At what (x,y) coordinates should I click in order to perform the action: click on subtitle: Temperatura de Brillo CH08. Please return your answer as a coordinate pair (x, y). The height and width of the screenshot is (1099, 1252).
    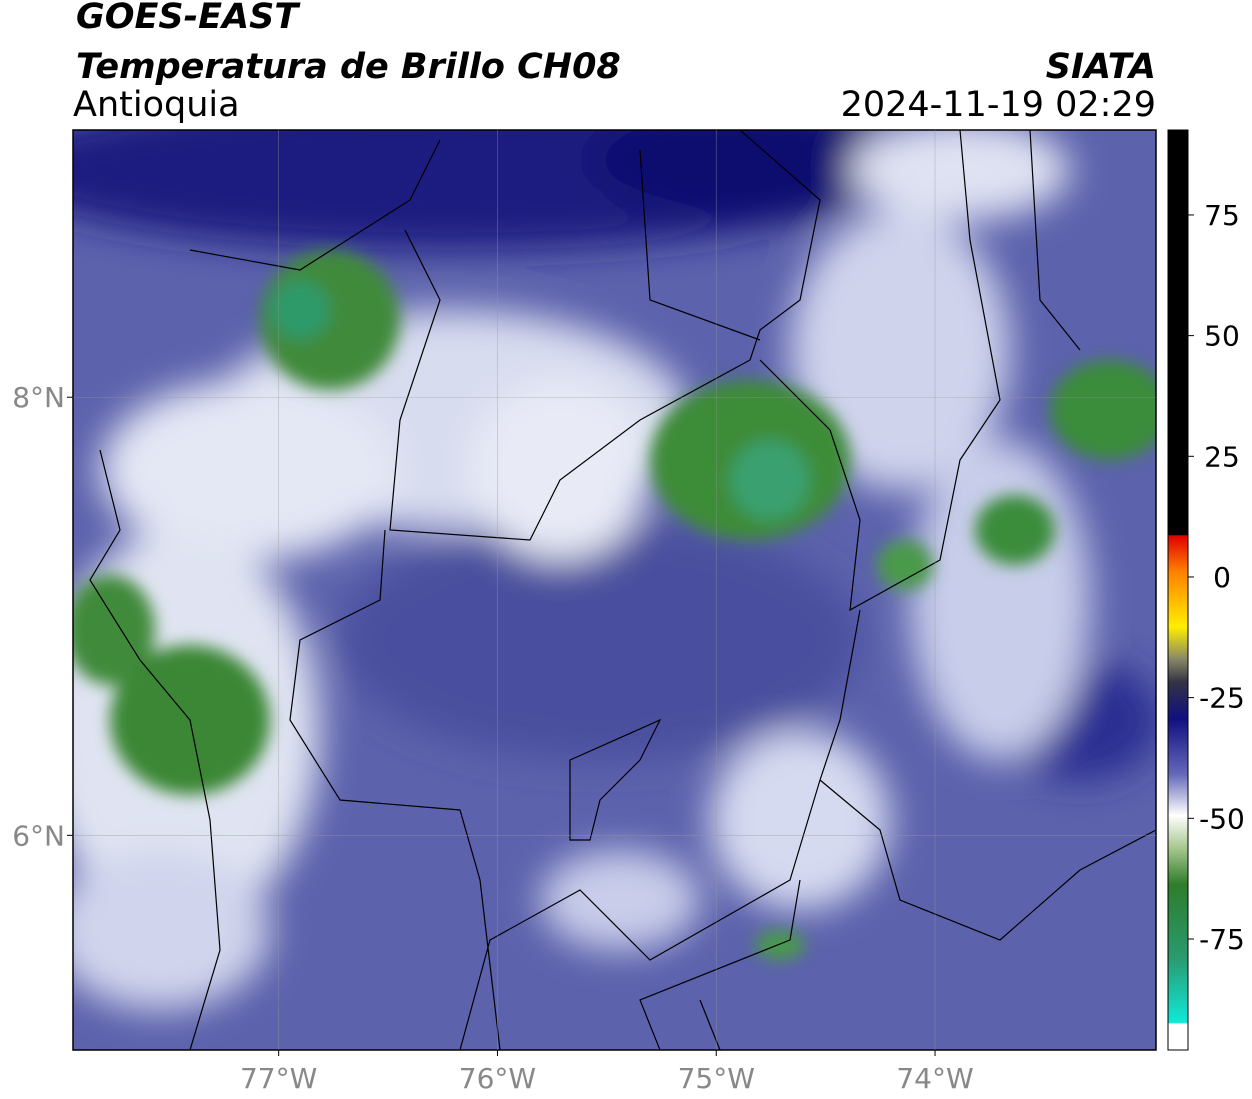
    Looking at the image, I should click on (348, 67).